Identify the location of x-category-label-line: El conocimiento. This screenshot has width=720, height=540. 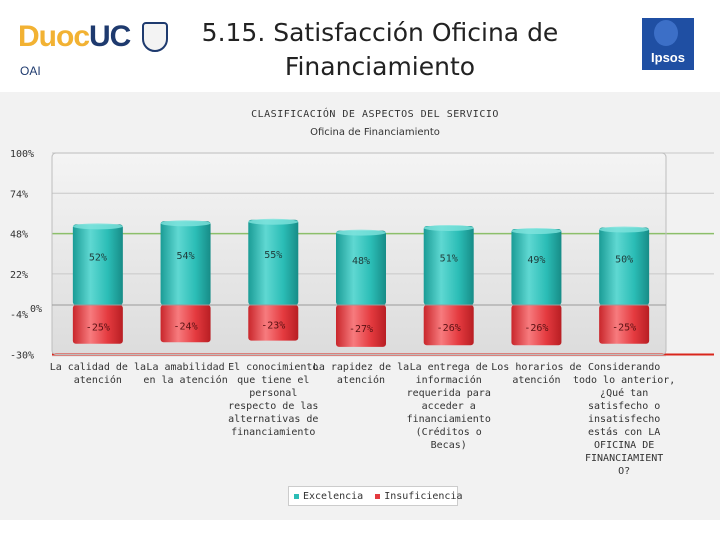
(273, 367).